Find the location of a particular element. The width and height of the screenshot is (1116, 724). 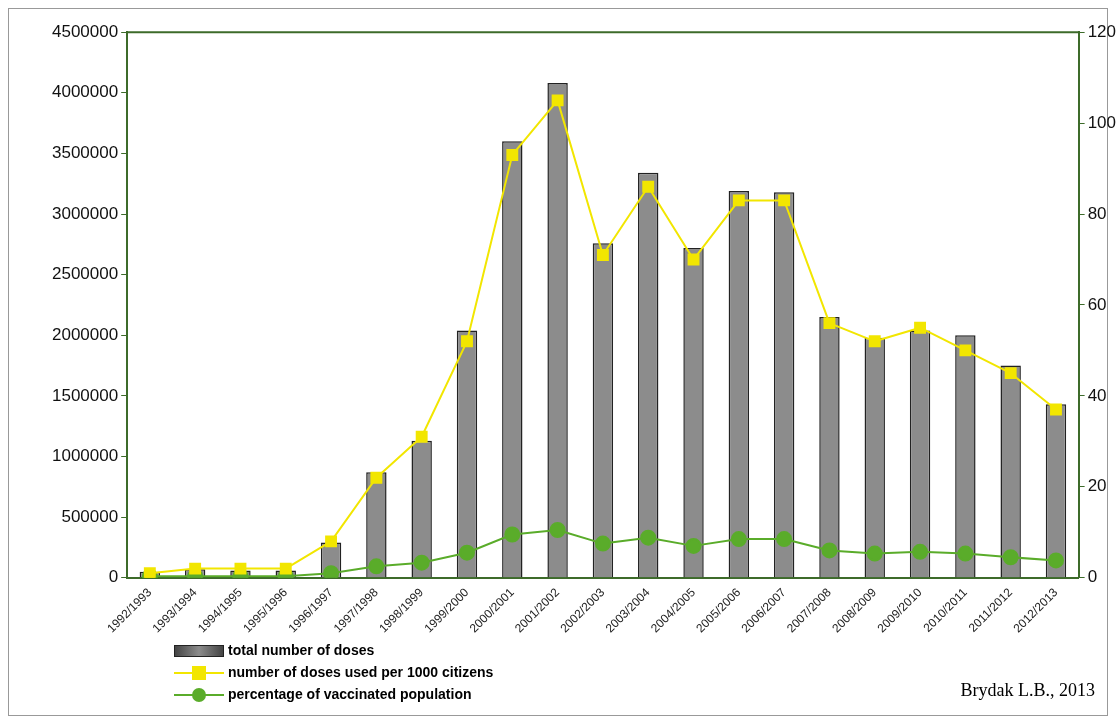

y2-tick-label: 60 is located at coordinates (1097, 304).